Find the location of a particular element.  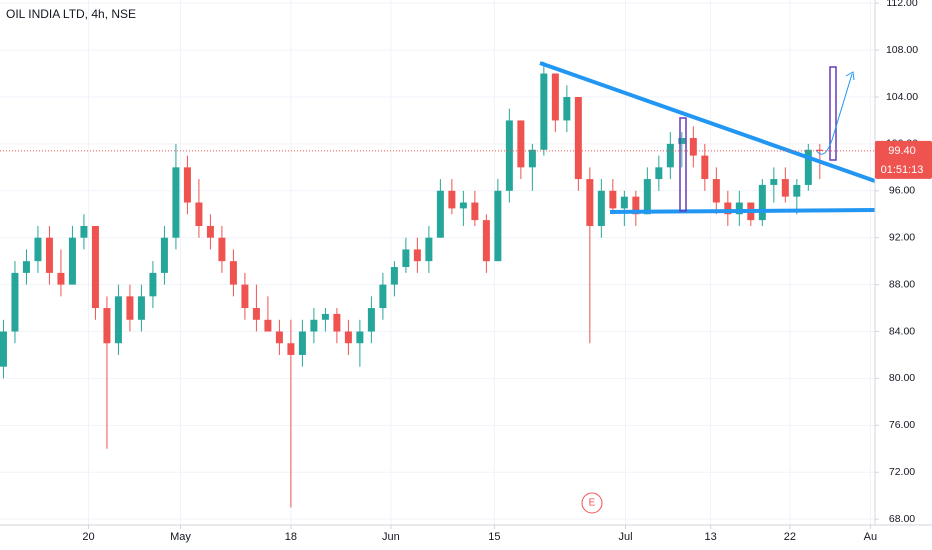

countdown: 01:51:13 is located at coordinates (902, 170).